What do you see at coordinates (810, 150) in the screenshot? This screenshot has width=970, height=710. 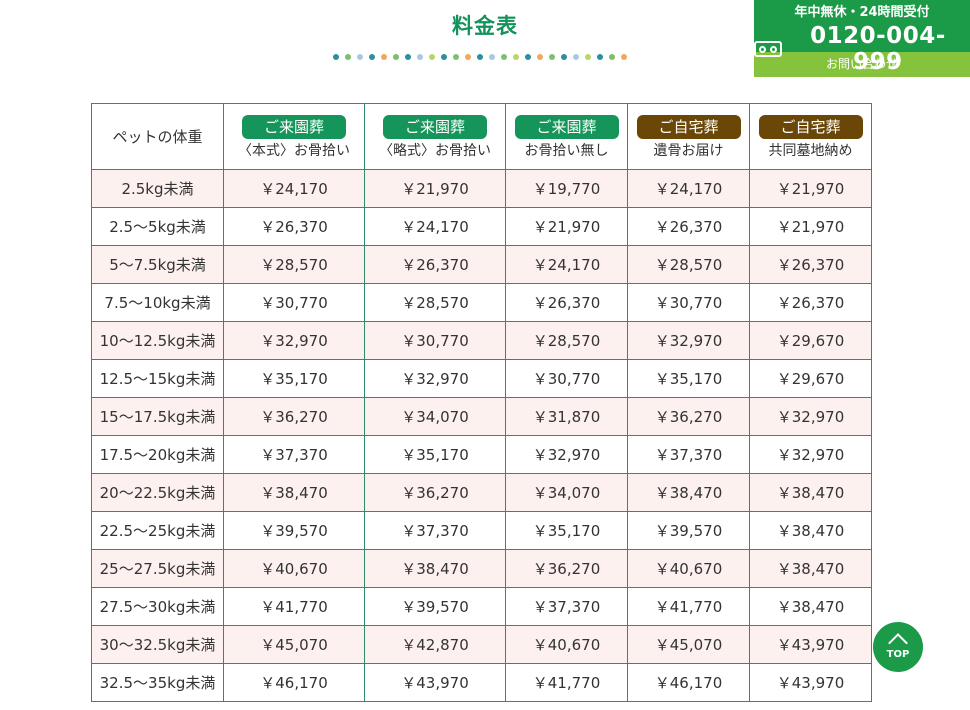 I see `plan-subtitle: 共同墓地納め` at bounding box center [810, 150].